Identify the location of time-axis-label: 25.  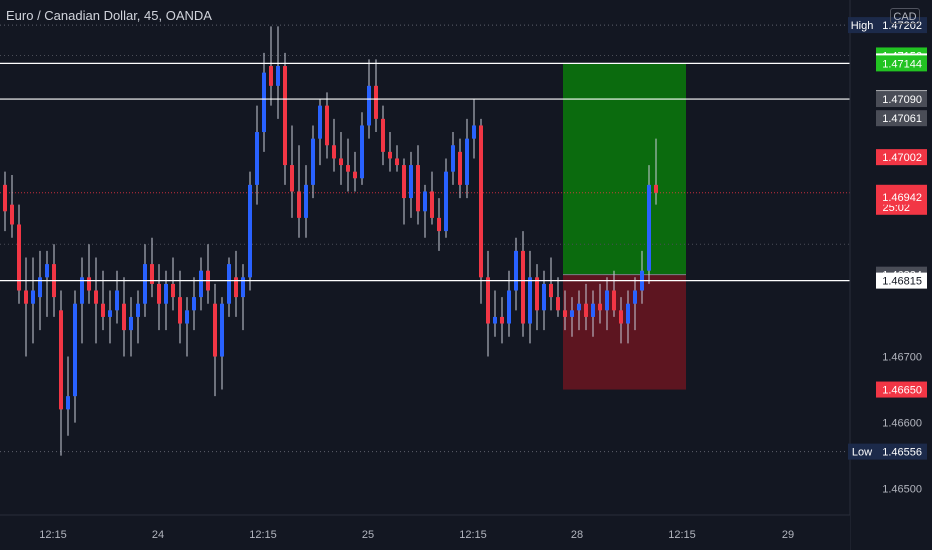
(368, 535).